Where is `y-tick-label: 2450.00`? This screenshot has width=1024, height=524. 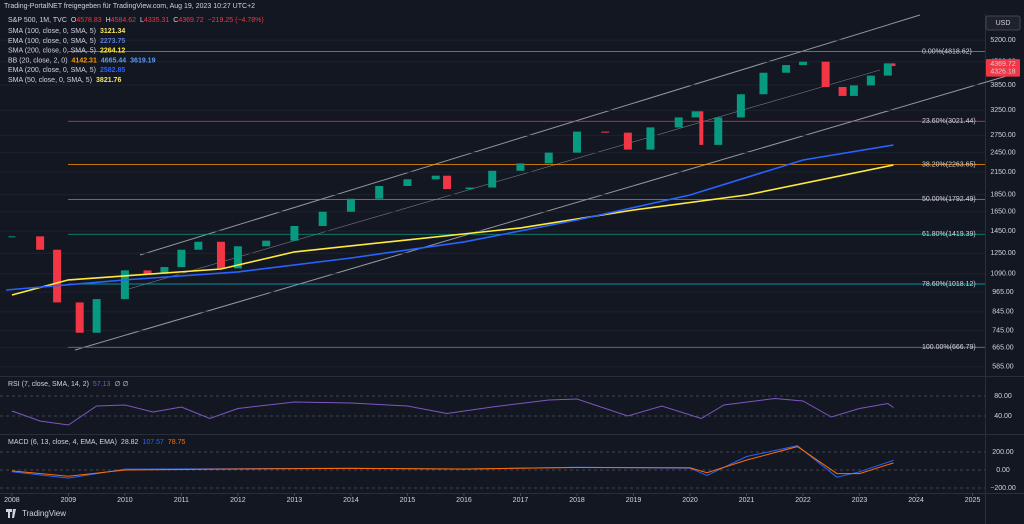
y-tick-label: 2450.00 is located at coordinates (1002, 152).